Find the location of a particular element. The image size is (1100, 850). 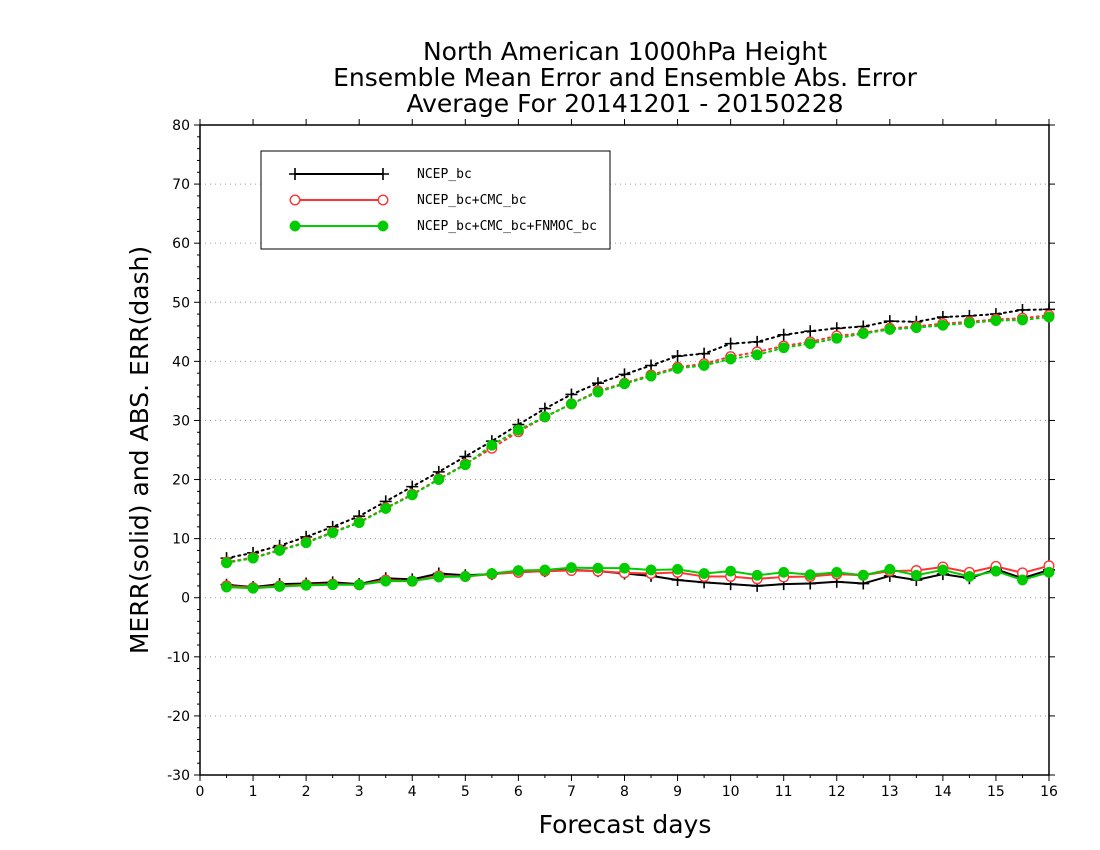

y-axis-label: MERR(solid) and ABS. ERR(dash) is located at coordinates (139, 450).